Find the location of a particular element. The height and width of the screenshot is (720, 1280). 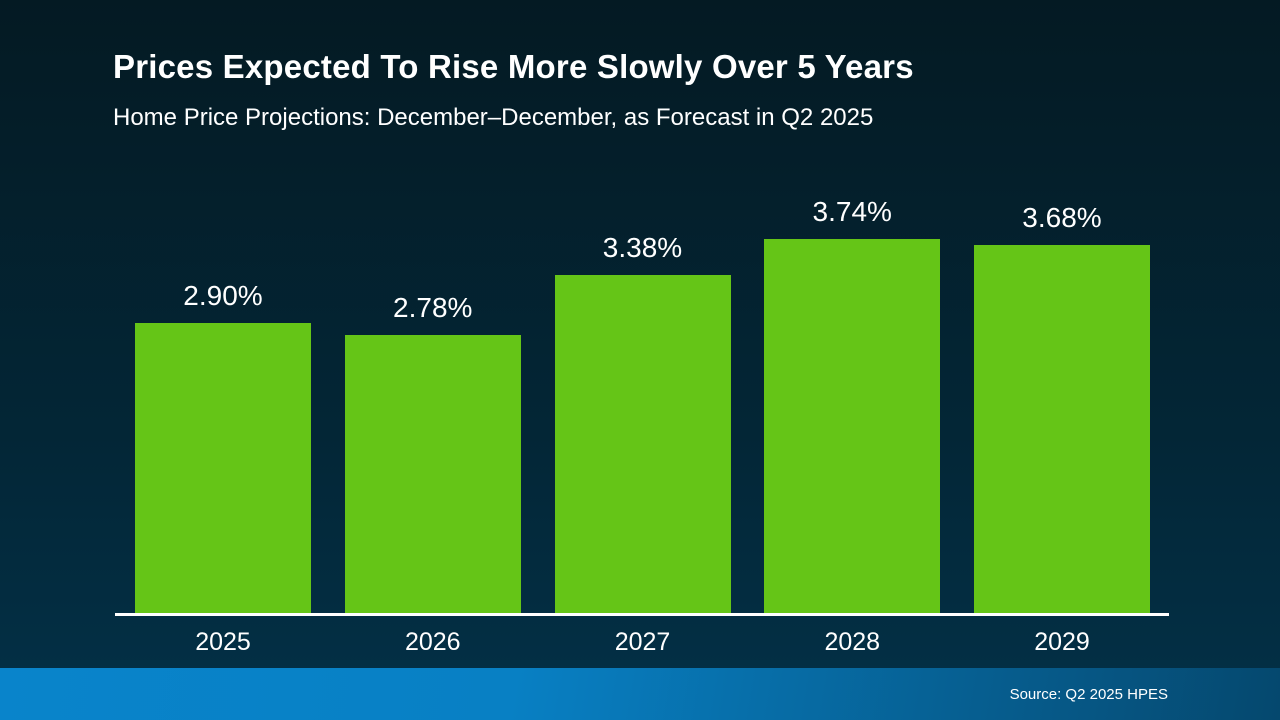

bar-group: 2.90% is located at coordinates (223, 446).